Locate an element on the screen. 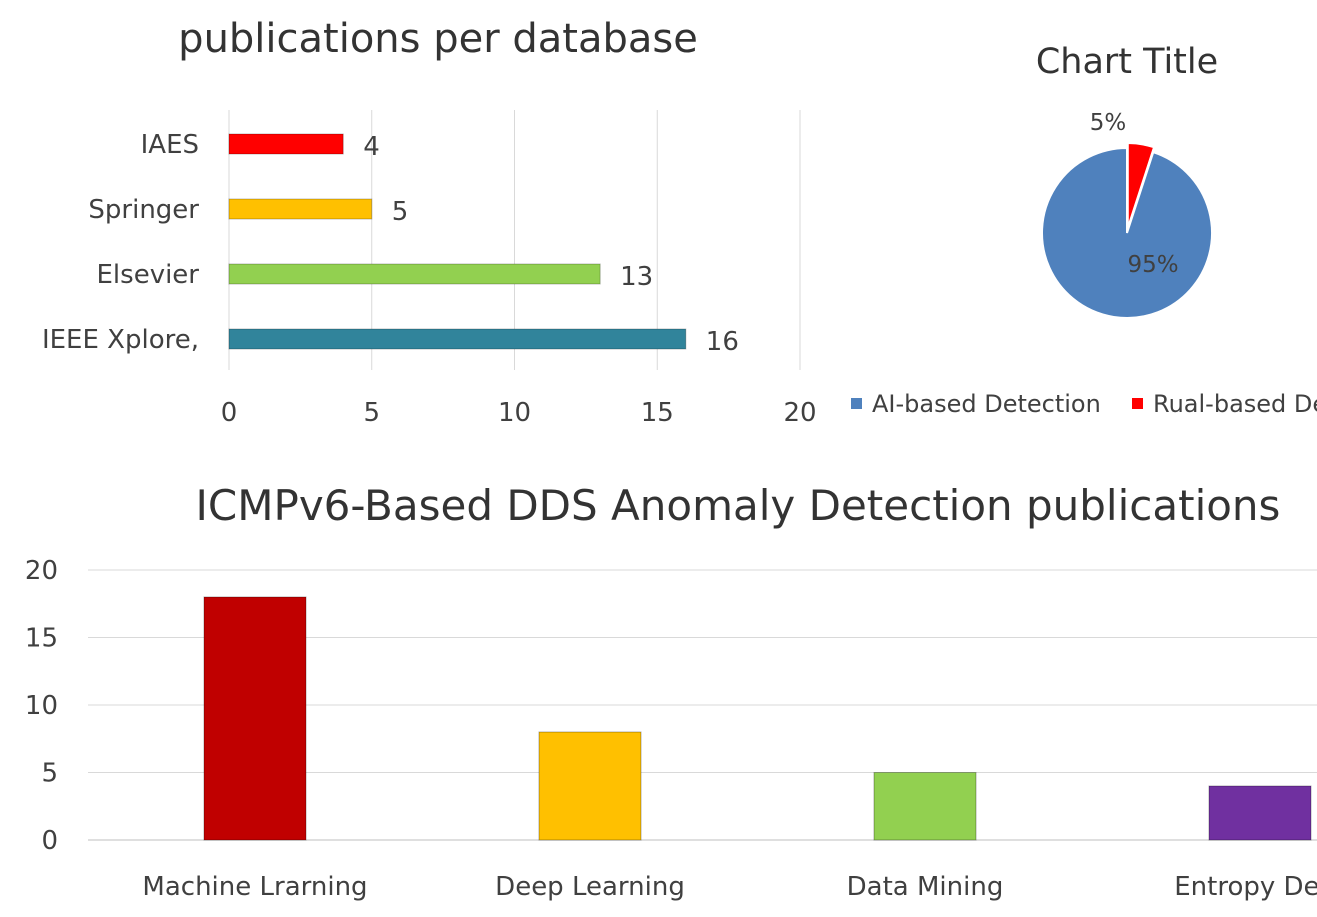 This screenshot has height=917, width=1317. legend: AI-based Detection Rual-based De is located at coordinates (1084, 404).